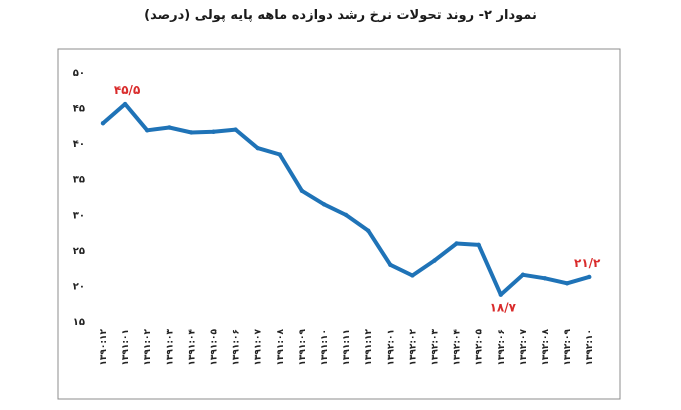 This screenshot has width=681, height=410. I want to click on y-tick-label: ۳۰, so click(79, 215).